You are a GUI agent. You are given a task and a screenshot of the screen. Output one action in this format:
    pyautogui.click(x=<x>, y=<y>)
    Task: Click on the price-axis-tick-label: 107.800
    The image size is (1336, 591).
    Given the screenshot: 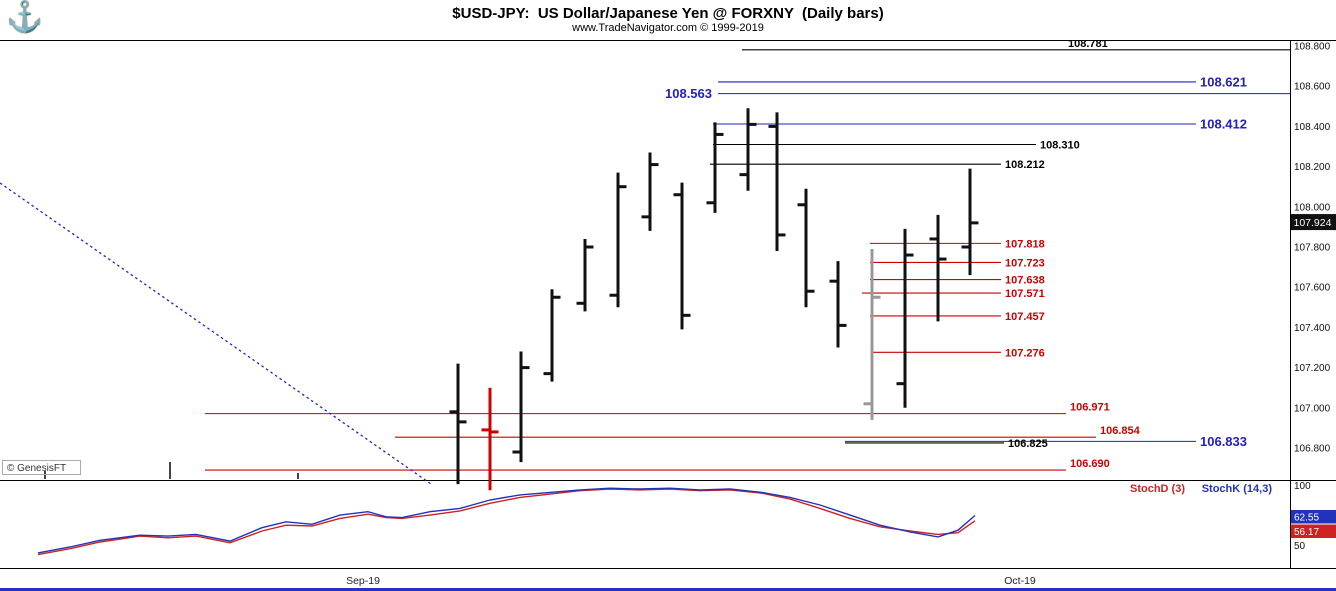 What is the action you would take?
    pyautogui.click(x=1312, y=248)
    